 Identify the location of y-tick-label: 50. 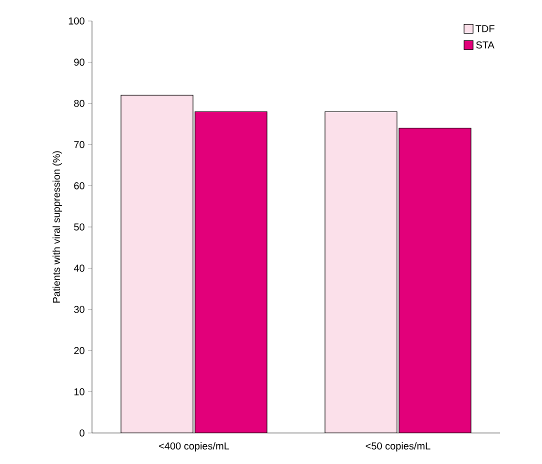
(79, 227).